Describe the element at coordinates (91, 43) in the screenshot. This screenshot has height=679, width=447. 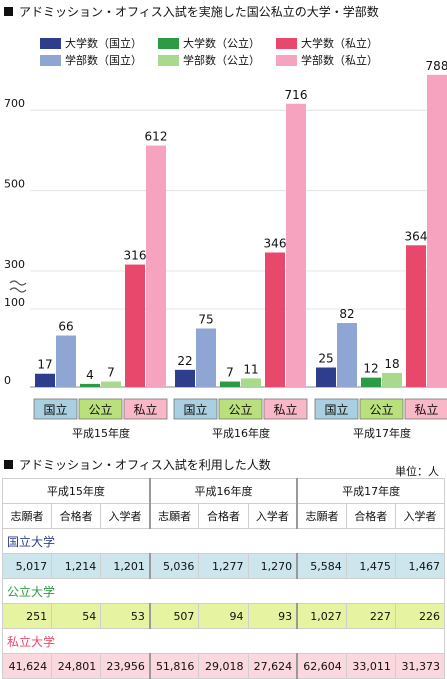
I see `legend-item: 大学数（国立）` at that location.